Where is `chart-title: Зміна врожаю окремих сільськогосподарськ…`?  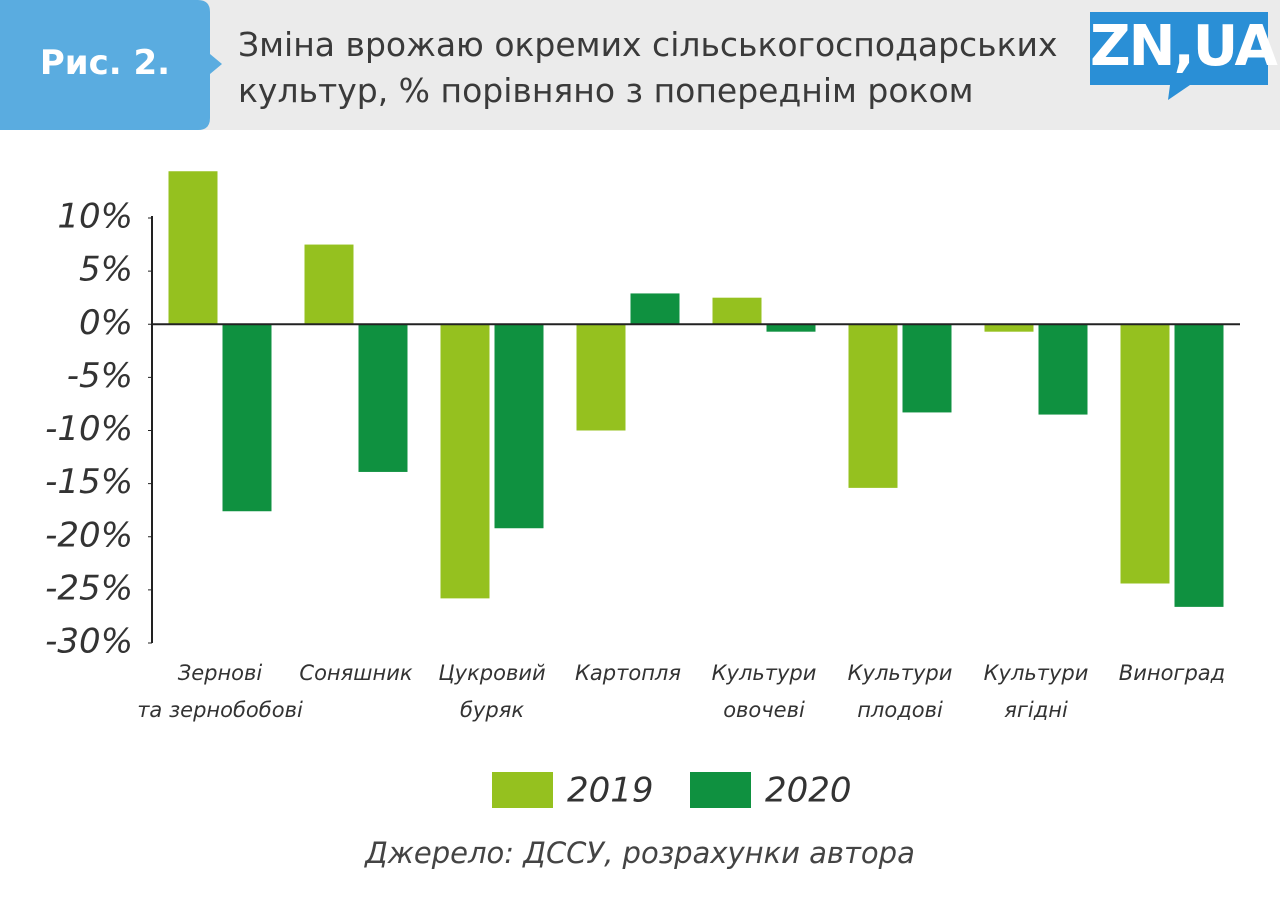
chart-title: Зміна врожаю окремих сільськогосподарськ… is located at coordinates (648, 67).